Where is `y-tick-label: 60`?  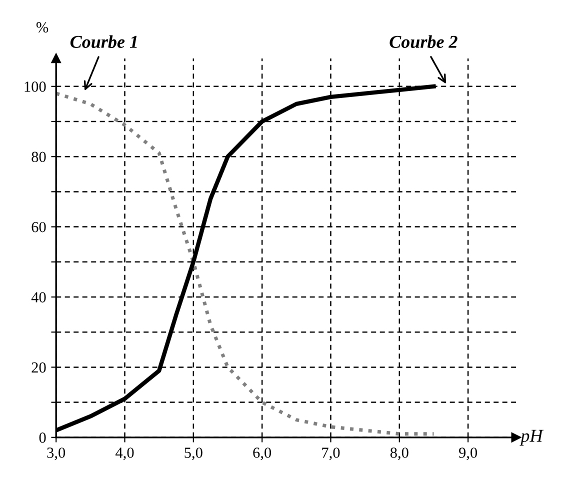 y-tick-label: 60 is located at coordinates (39, 227).